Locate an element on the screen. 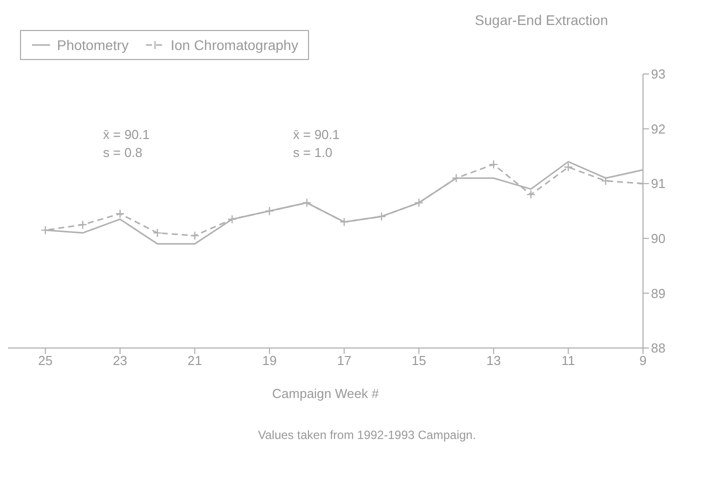 The width and height of the screenshot is (702, 477). y-tick-label: 91 is located at coordinates (658, 184).